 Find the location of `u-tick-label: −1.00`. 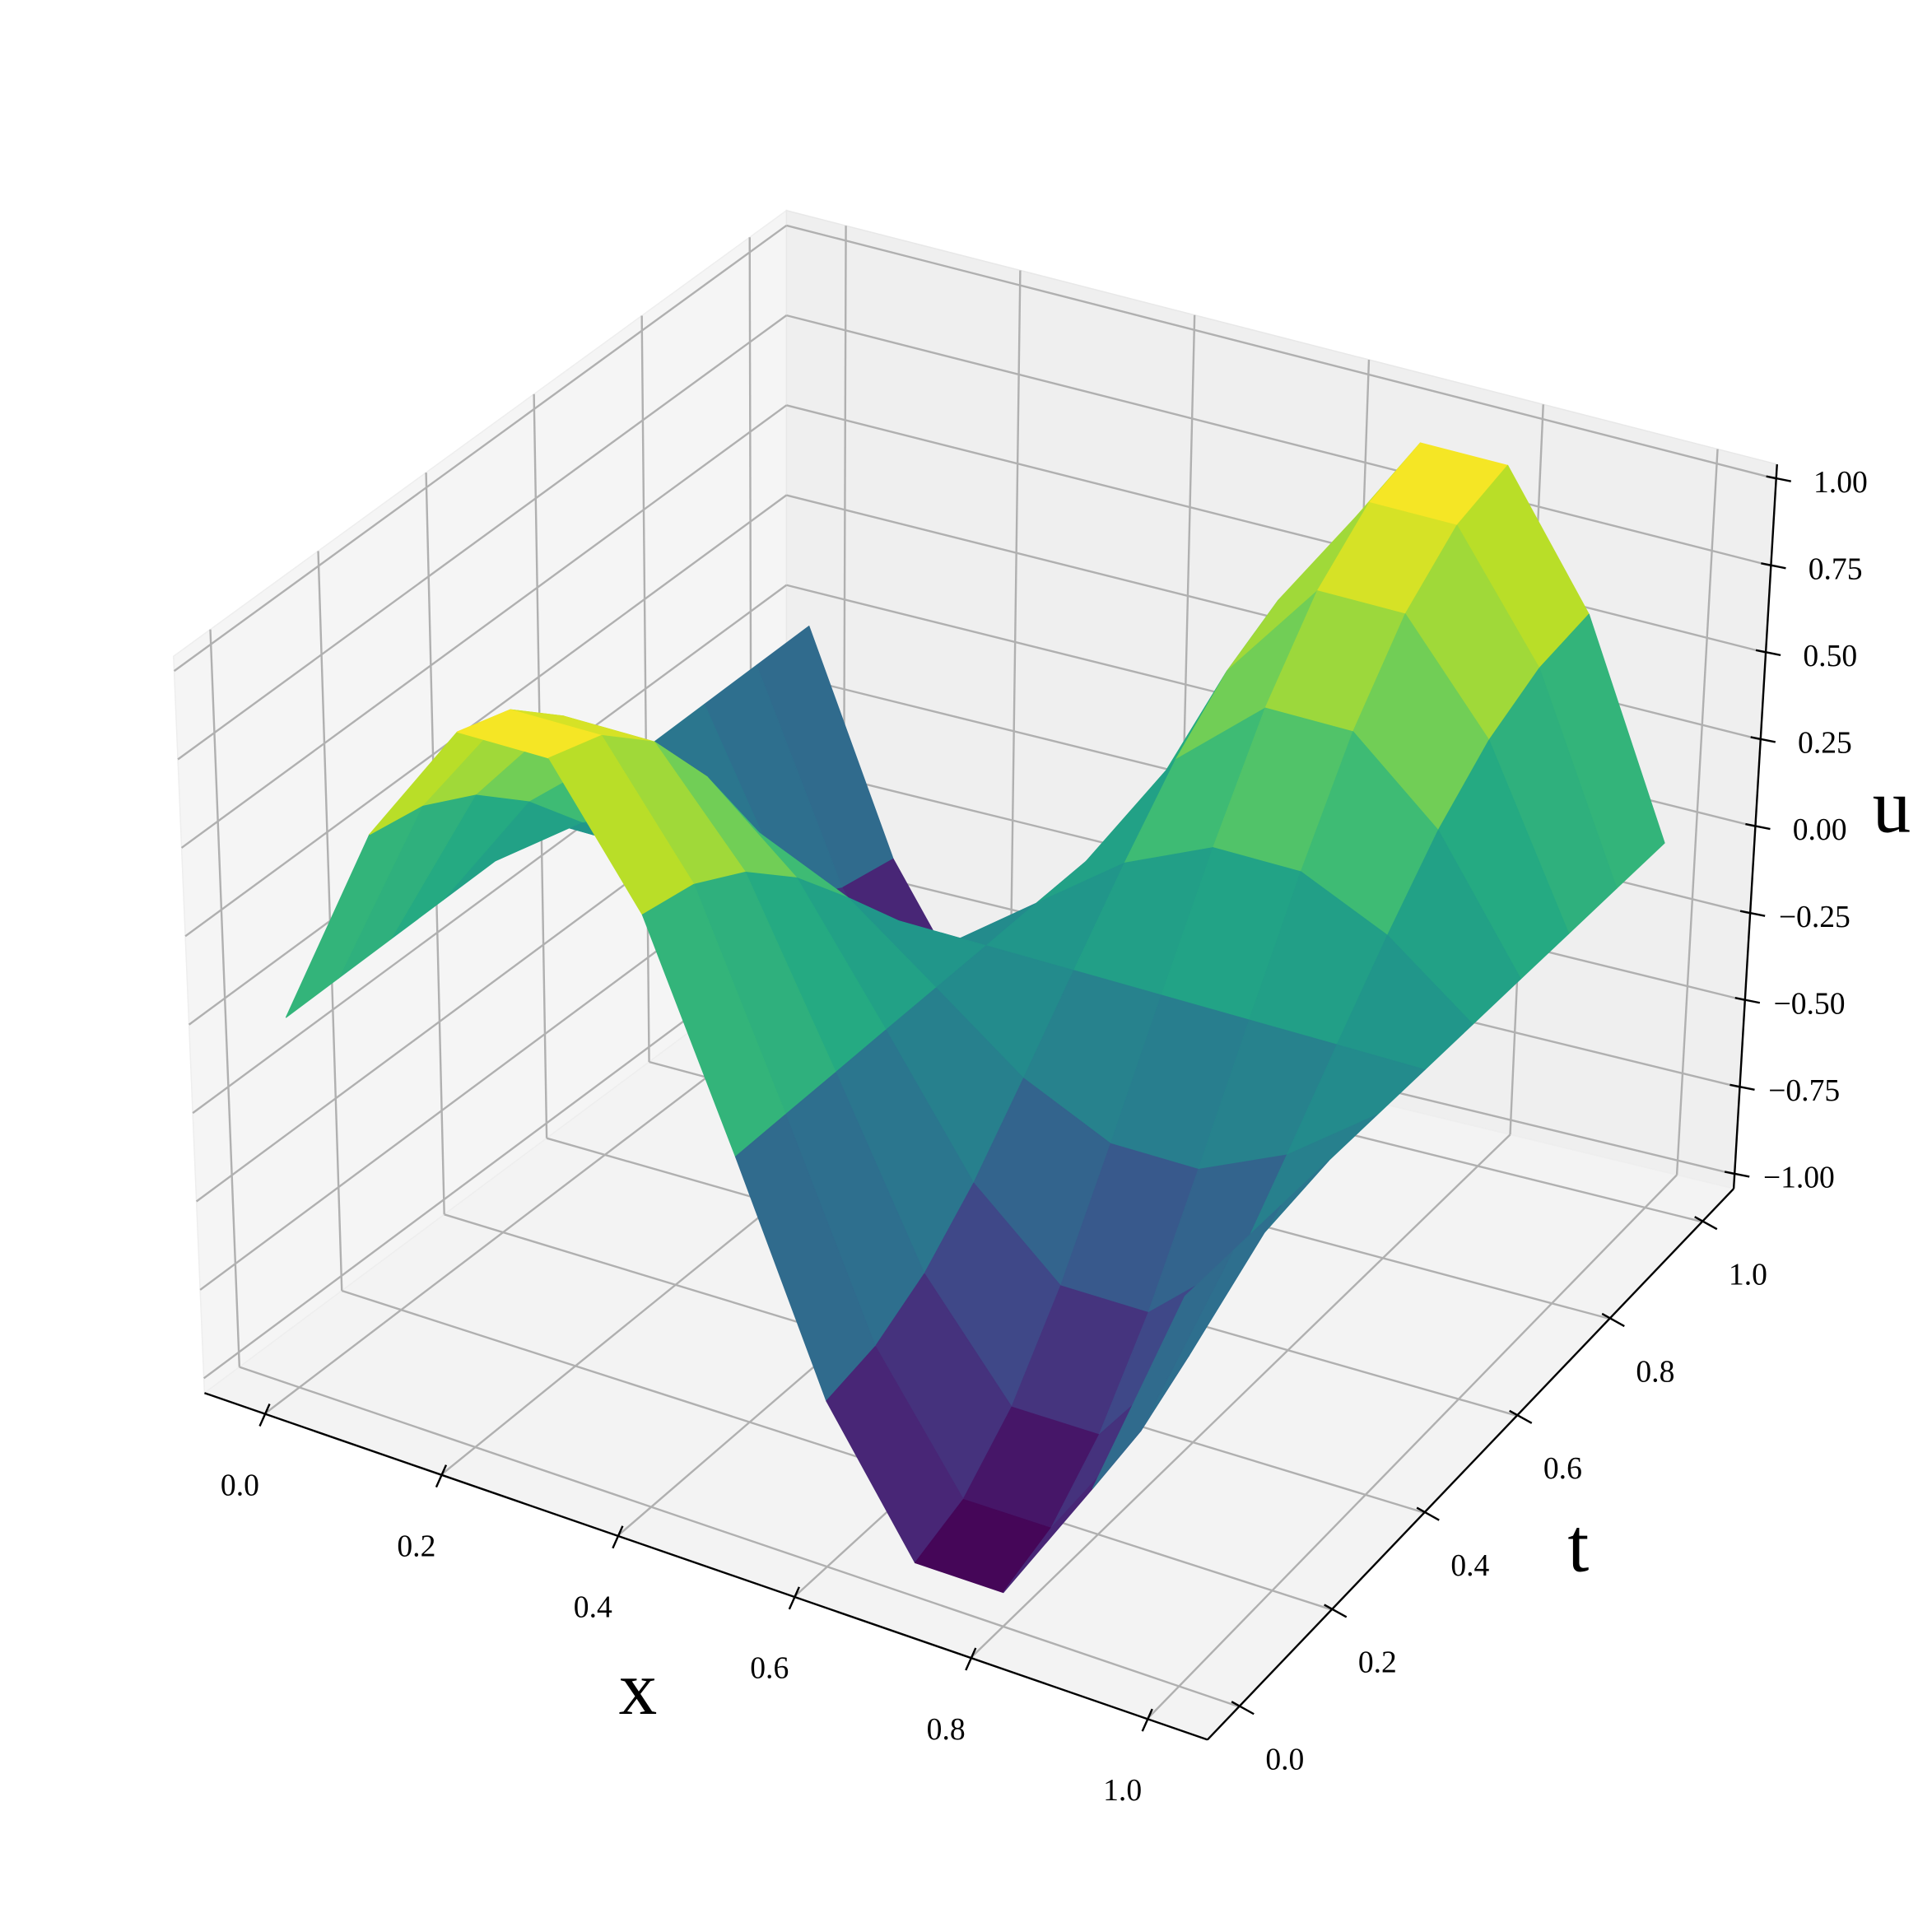

u-tick-label: −1.00 is located at coordinates (1799, 1178).